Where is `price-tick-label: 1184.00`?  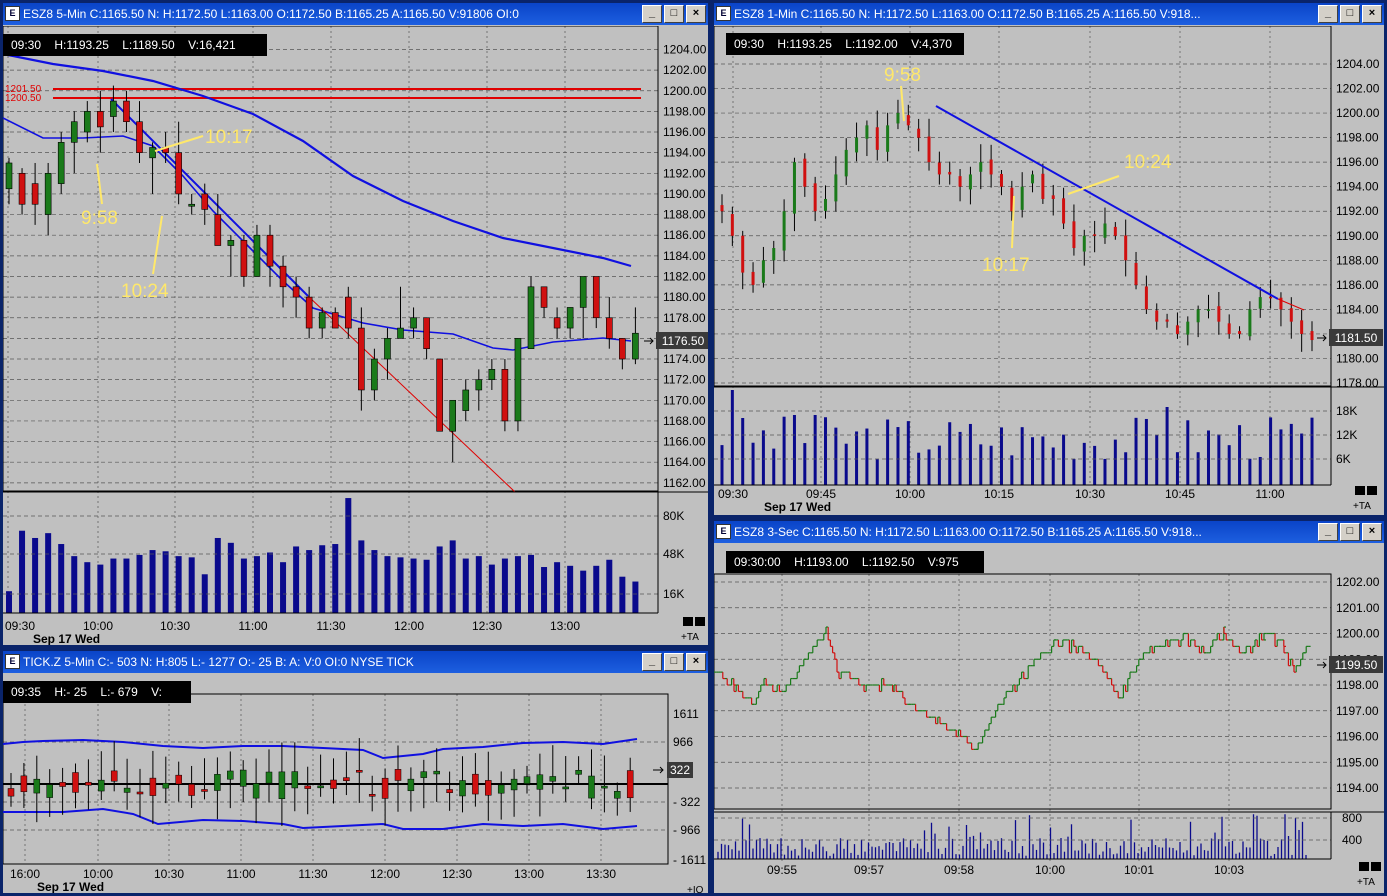 price-tick-label: 1184.00 is located at coordinates (684, 256).